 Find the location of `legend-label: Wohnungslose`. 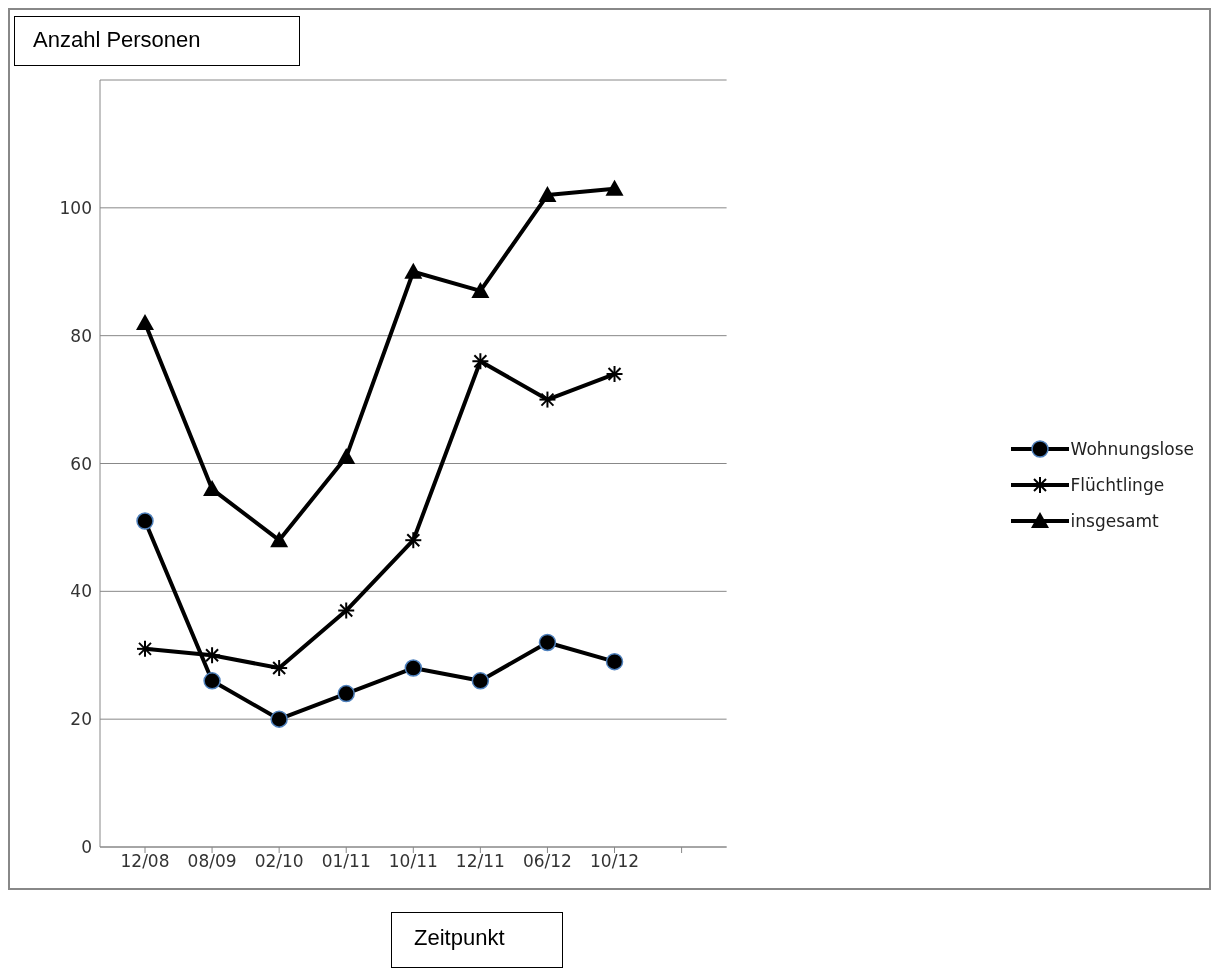

legend-label: Wohnungslose is located at coordinates (1132, 448).